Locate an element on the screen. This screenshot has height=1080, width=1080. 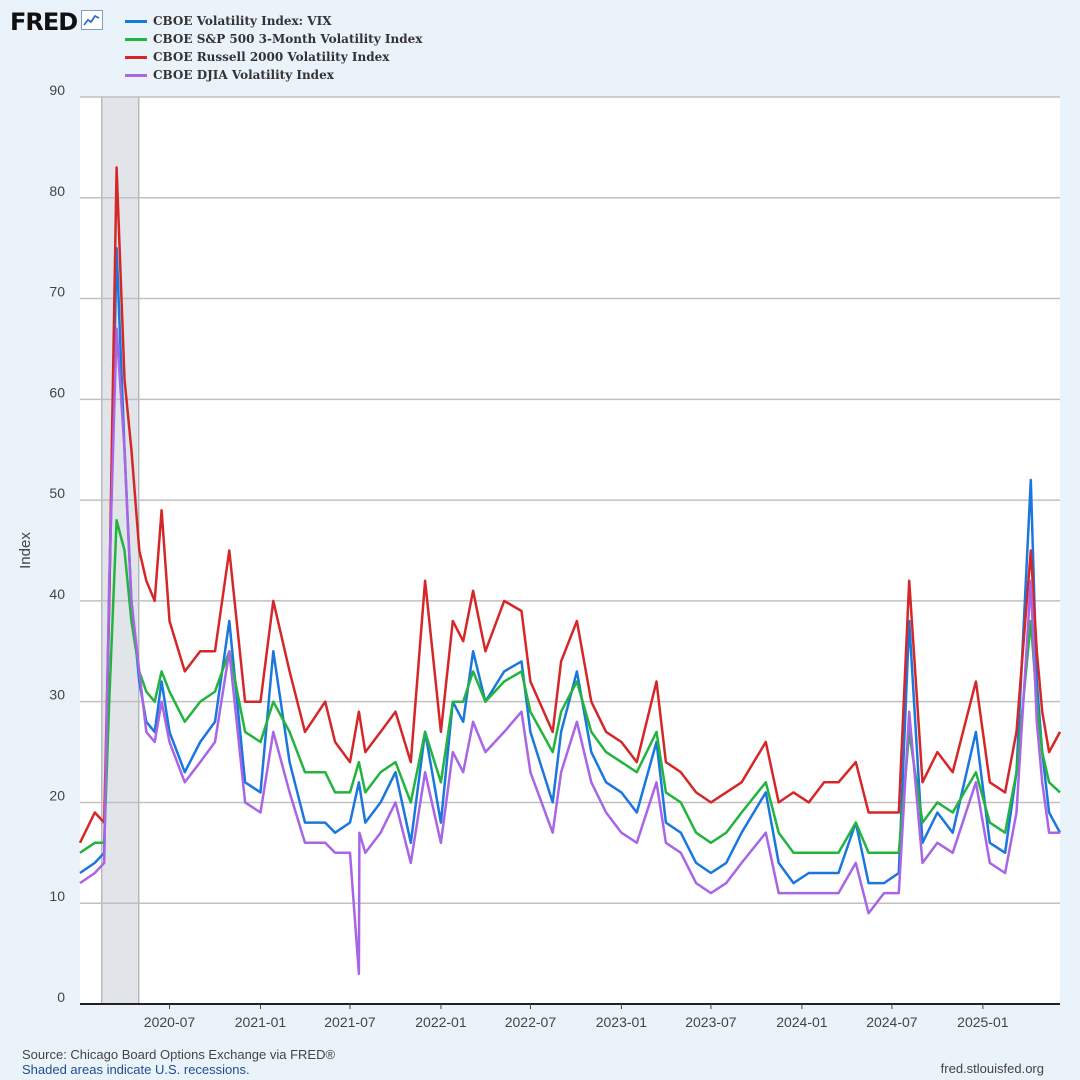
fred-graph-icon is located at coordinates (92, 22).